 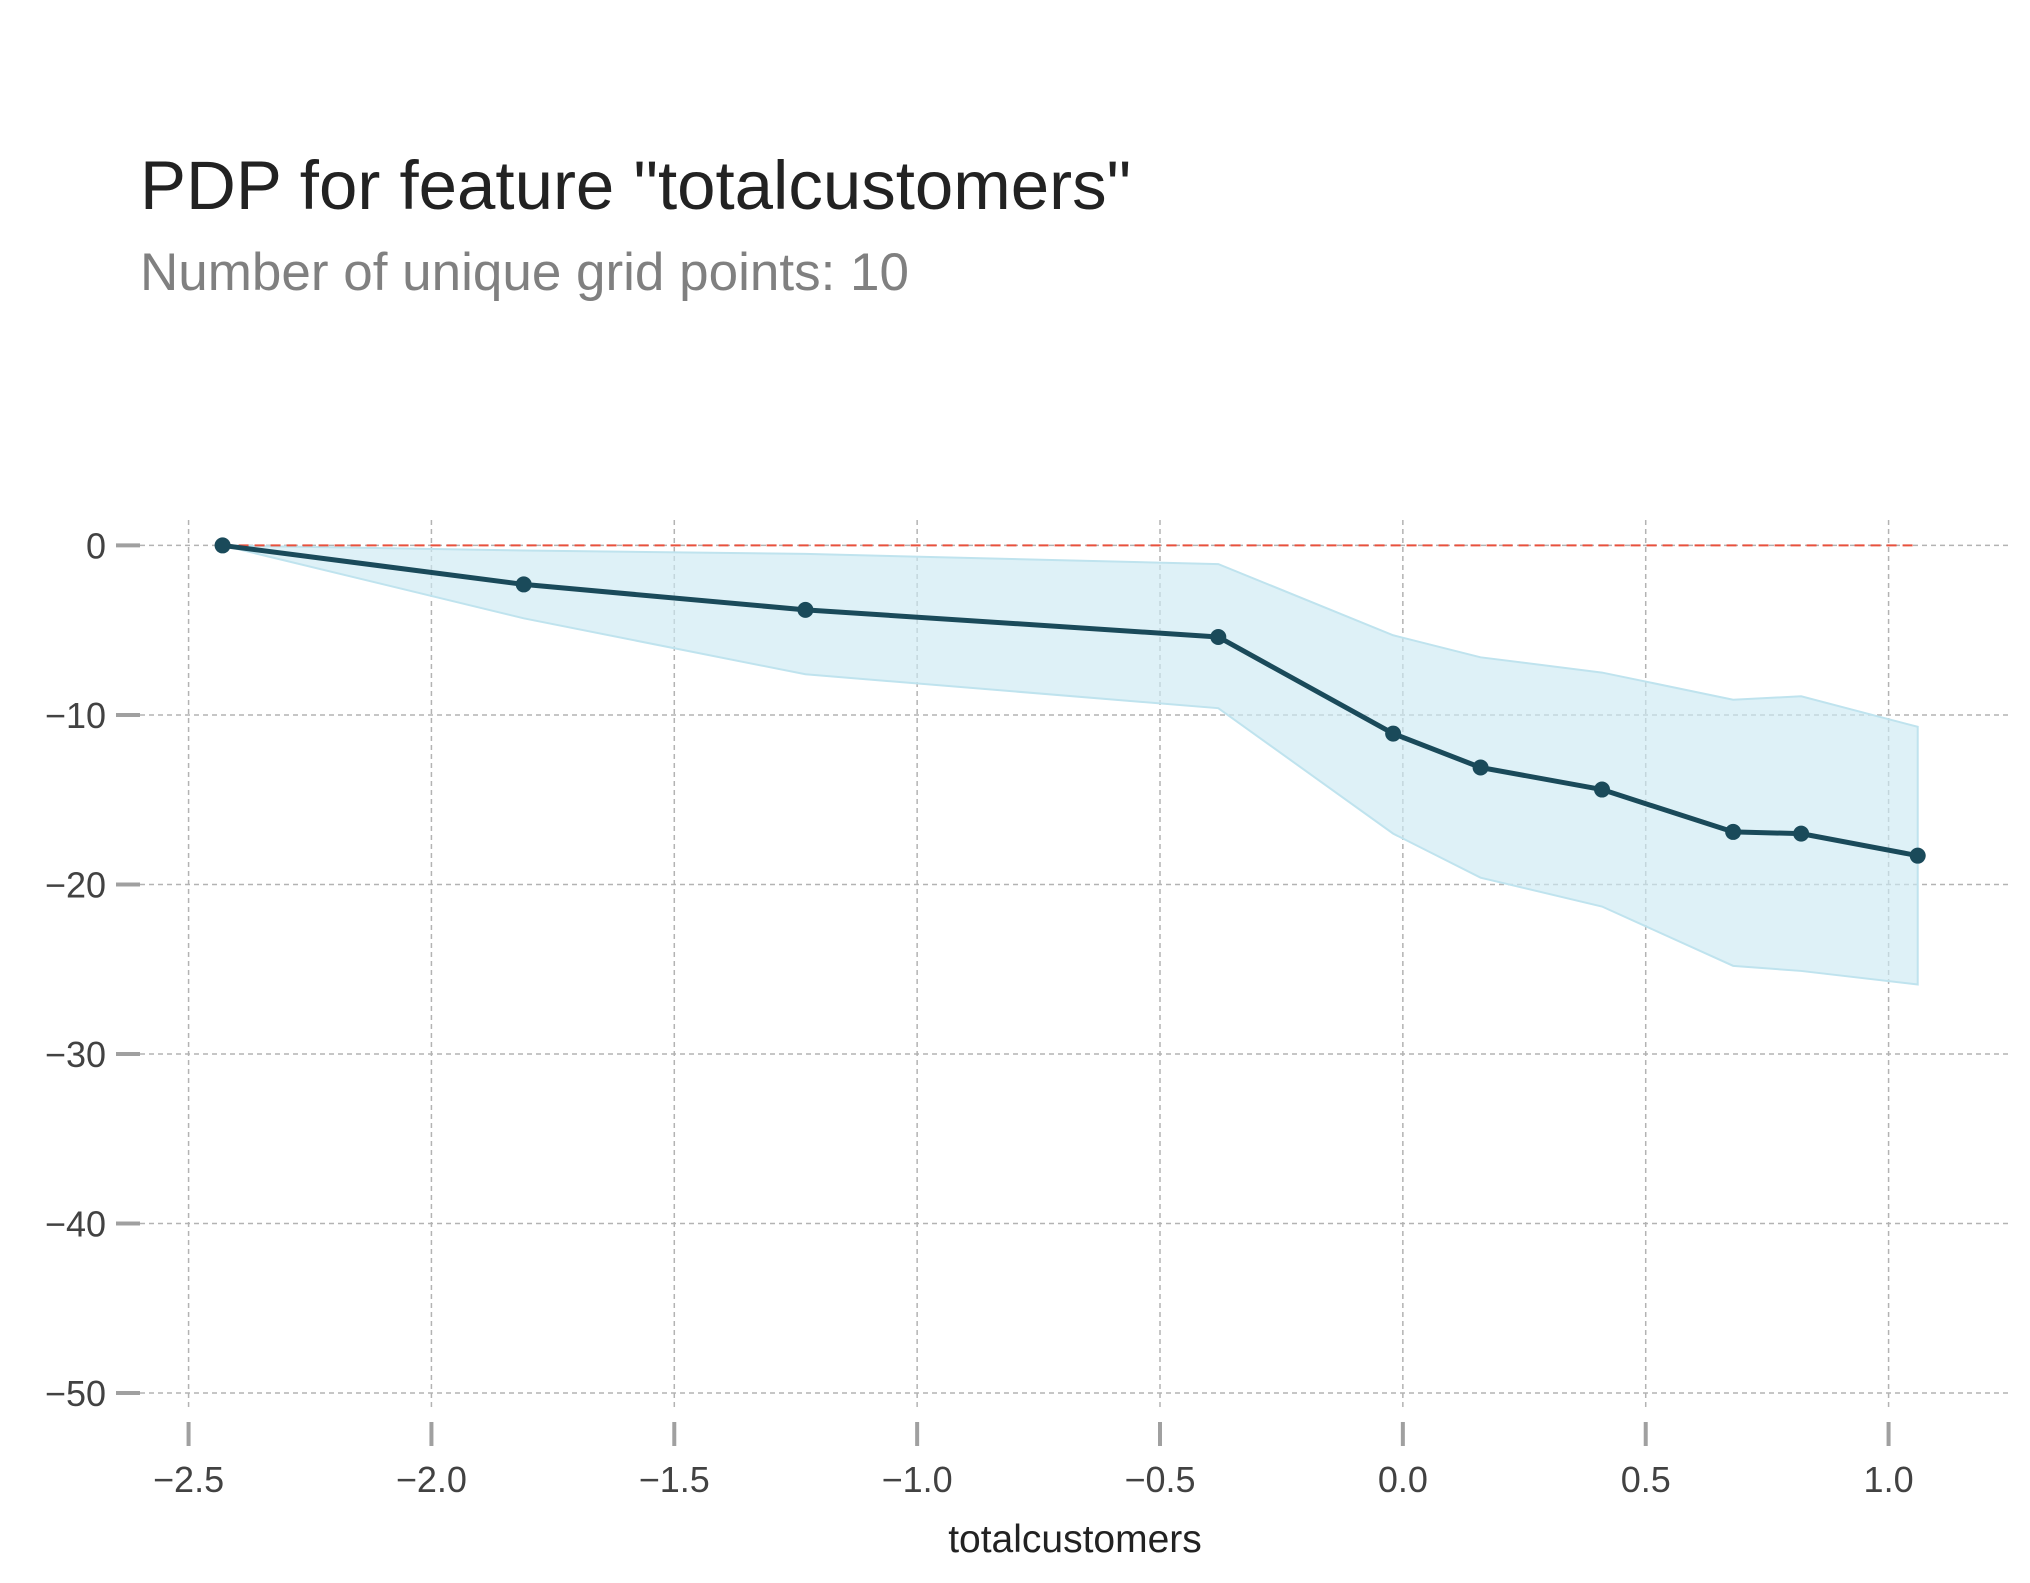 What do you see at coordinates (188, 1479) in the screenshot?
I see `x-tick-label: −2.5` at bounding box center [188, 1479].